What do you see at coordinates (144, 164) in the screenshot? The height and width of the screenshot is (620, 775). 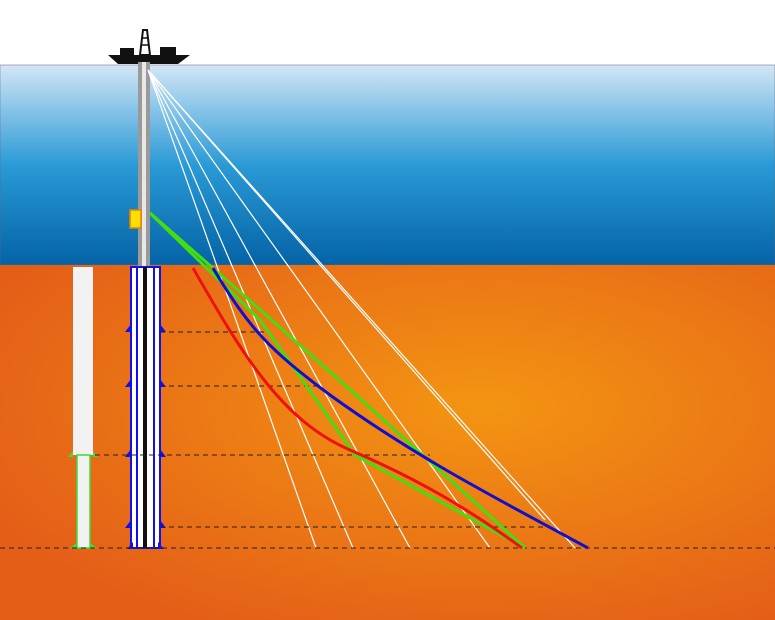 I see `riser-core` at bounding box center [144, 164].